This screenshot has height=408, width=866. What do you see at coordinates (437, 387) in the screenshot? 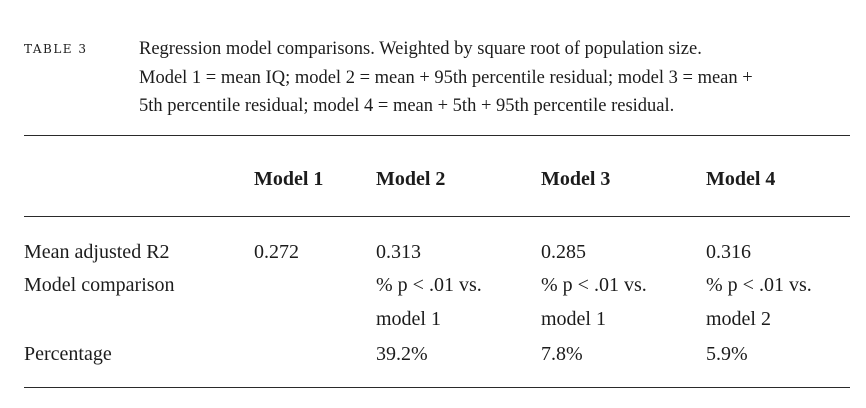
I see `bottom-rule` at bounding box center [437, 387].